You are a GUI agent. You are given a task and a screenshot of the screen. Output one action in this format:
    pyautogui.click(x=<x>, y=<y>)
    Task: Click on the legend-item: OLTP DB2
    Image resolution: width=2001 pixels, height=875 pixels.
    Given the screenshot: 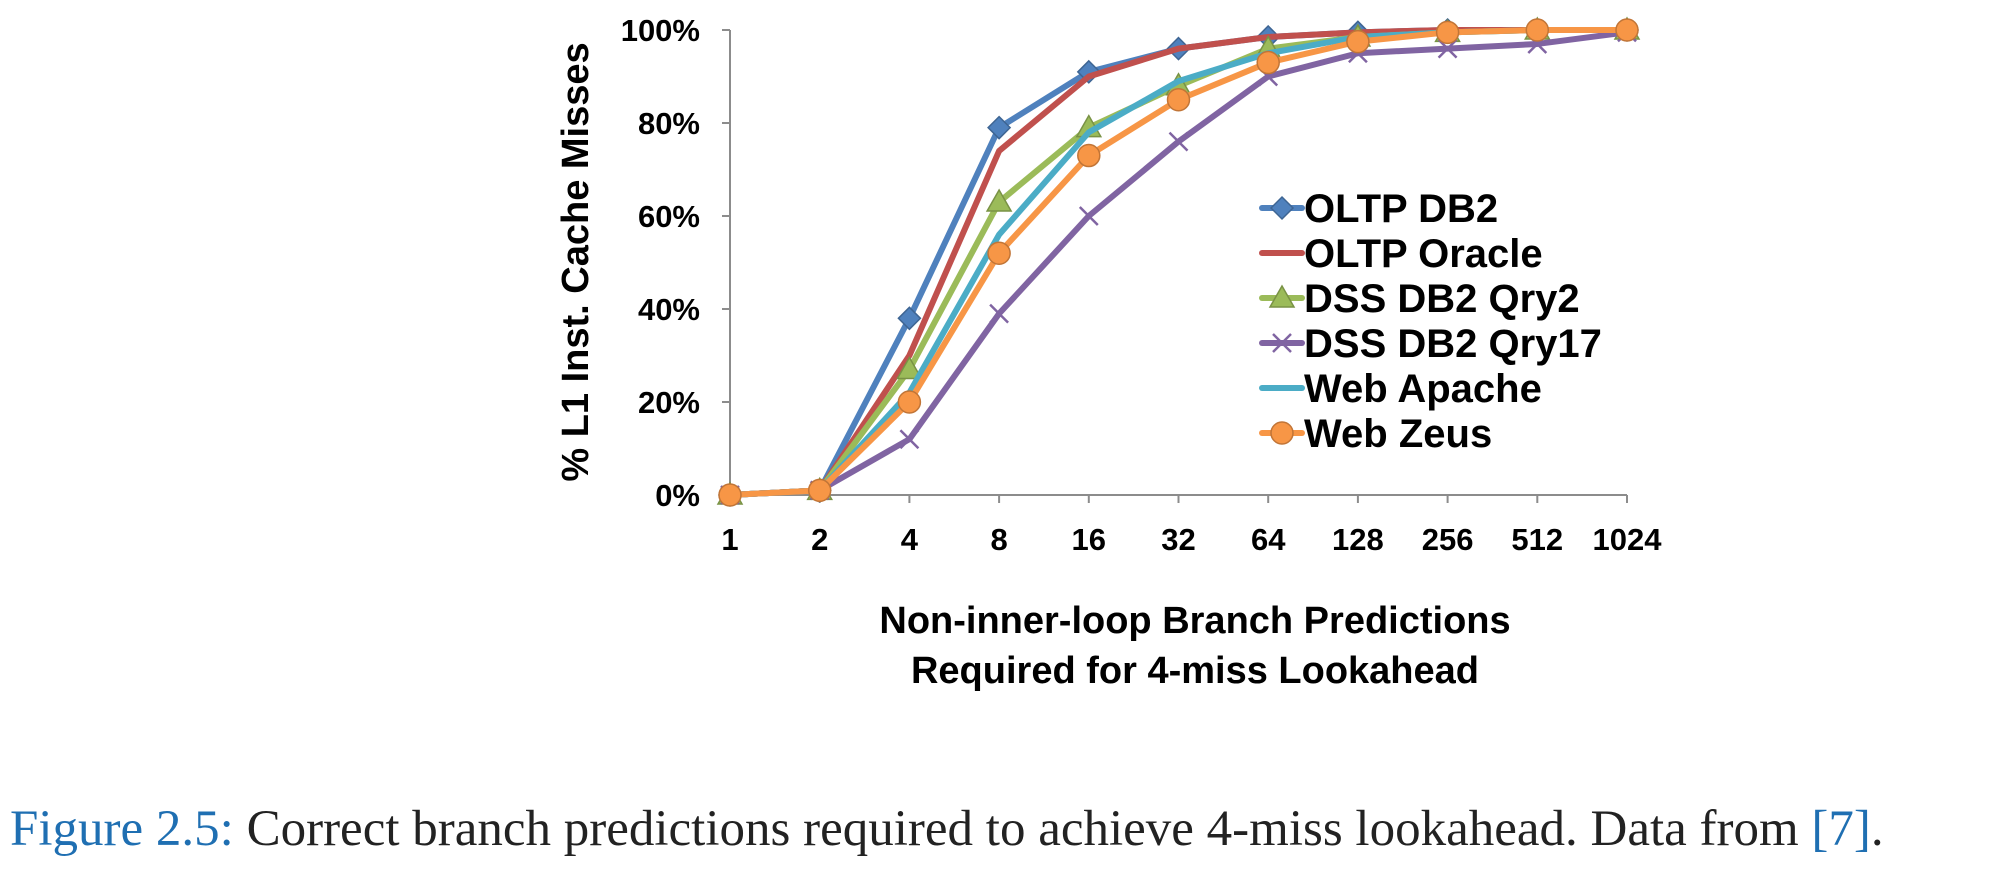 What is the action you would take?
    pyautogui.click(x=1378, y=209)
    